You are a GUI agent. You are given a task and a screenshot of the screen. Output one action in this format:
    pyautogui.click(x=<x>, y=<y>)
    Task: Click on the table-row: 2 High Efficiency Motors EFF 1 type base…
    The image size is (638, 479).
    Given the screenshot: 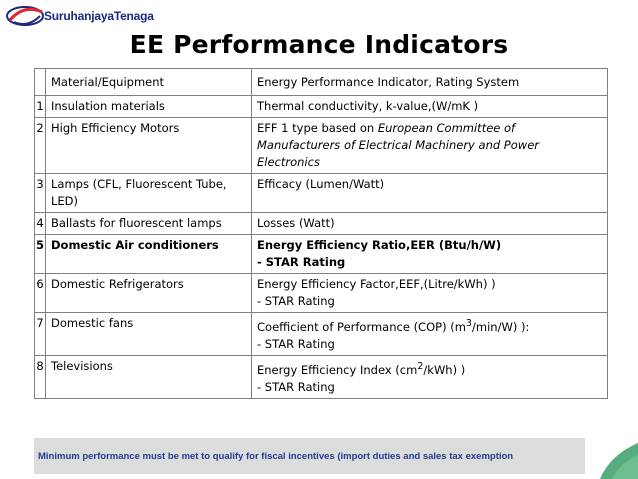 What is the action you would take?
    pyautogui.click(x=321, y=145)
    